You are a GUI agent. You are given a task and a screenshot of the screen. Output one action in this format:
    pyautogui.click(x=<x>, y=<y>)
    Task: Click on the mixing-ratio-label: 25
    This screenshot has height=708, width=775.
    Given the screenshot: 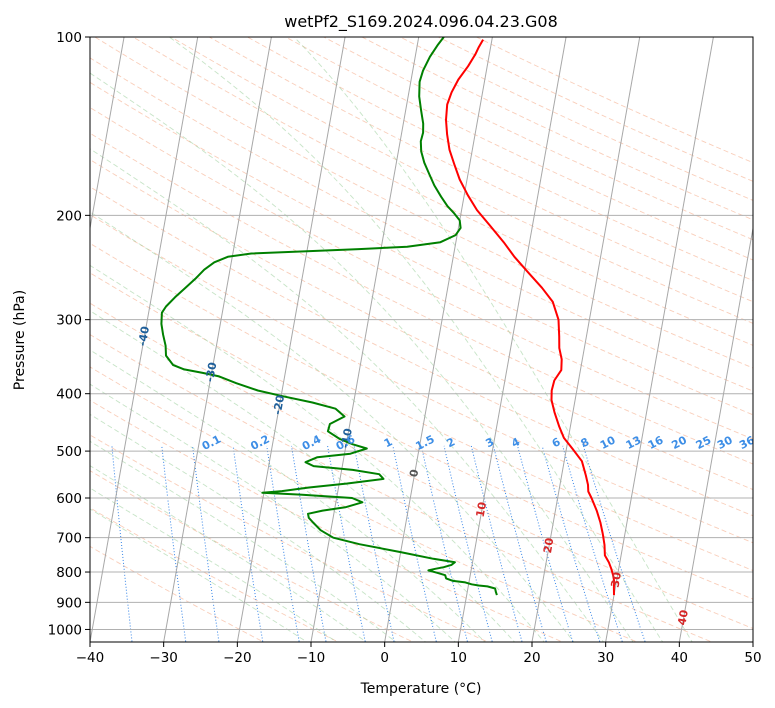 What is the action you would take?
    pyautogui.click(x=704, y=443)
    